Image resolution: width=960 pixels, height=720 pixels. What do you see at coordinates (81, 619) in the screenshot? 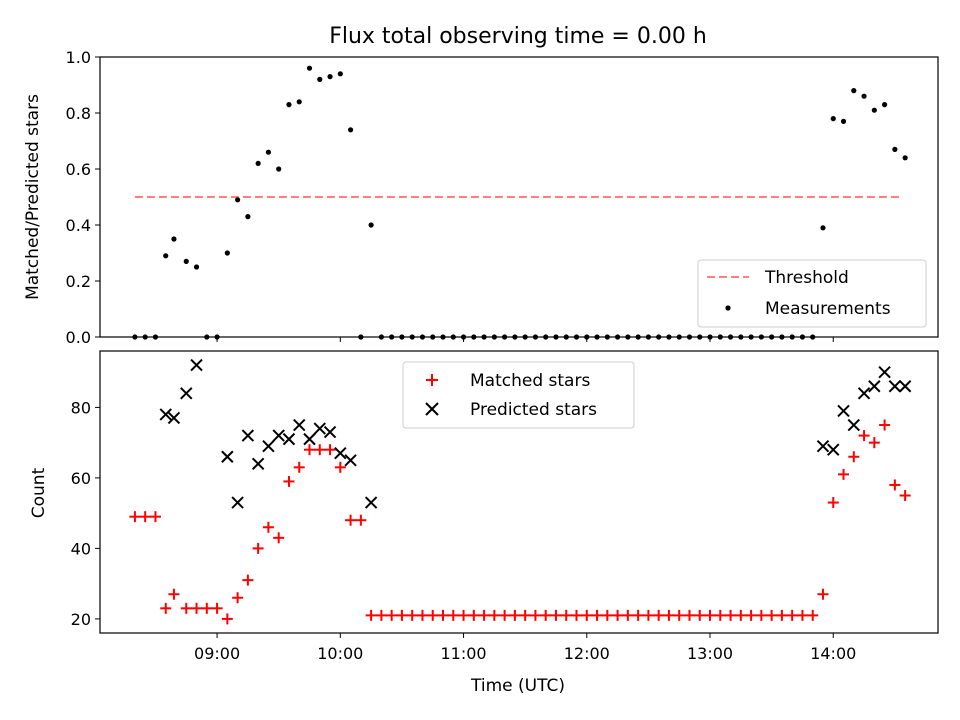
I see `count-y-tick-label: 20` at bounding box center [81, 619].